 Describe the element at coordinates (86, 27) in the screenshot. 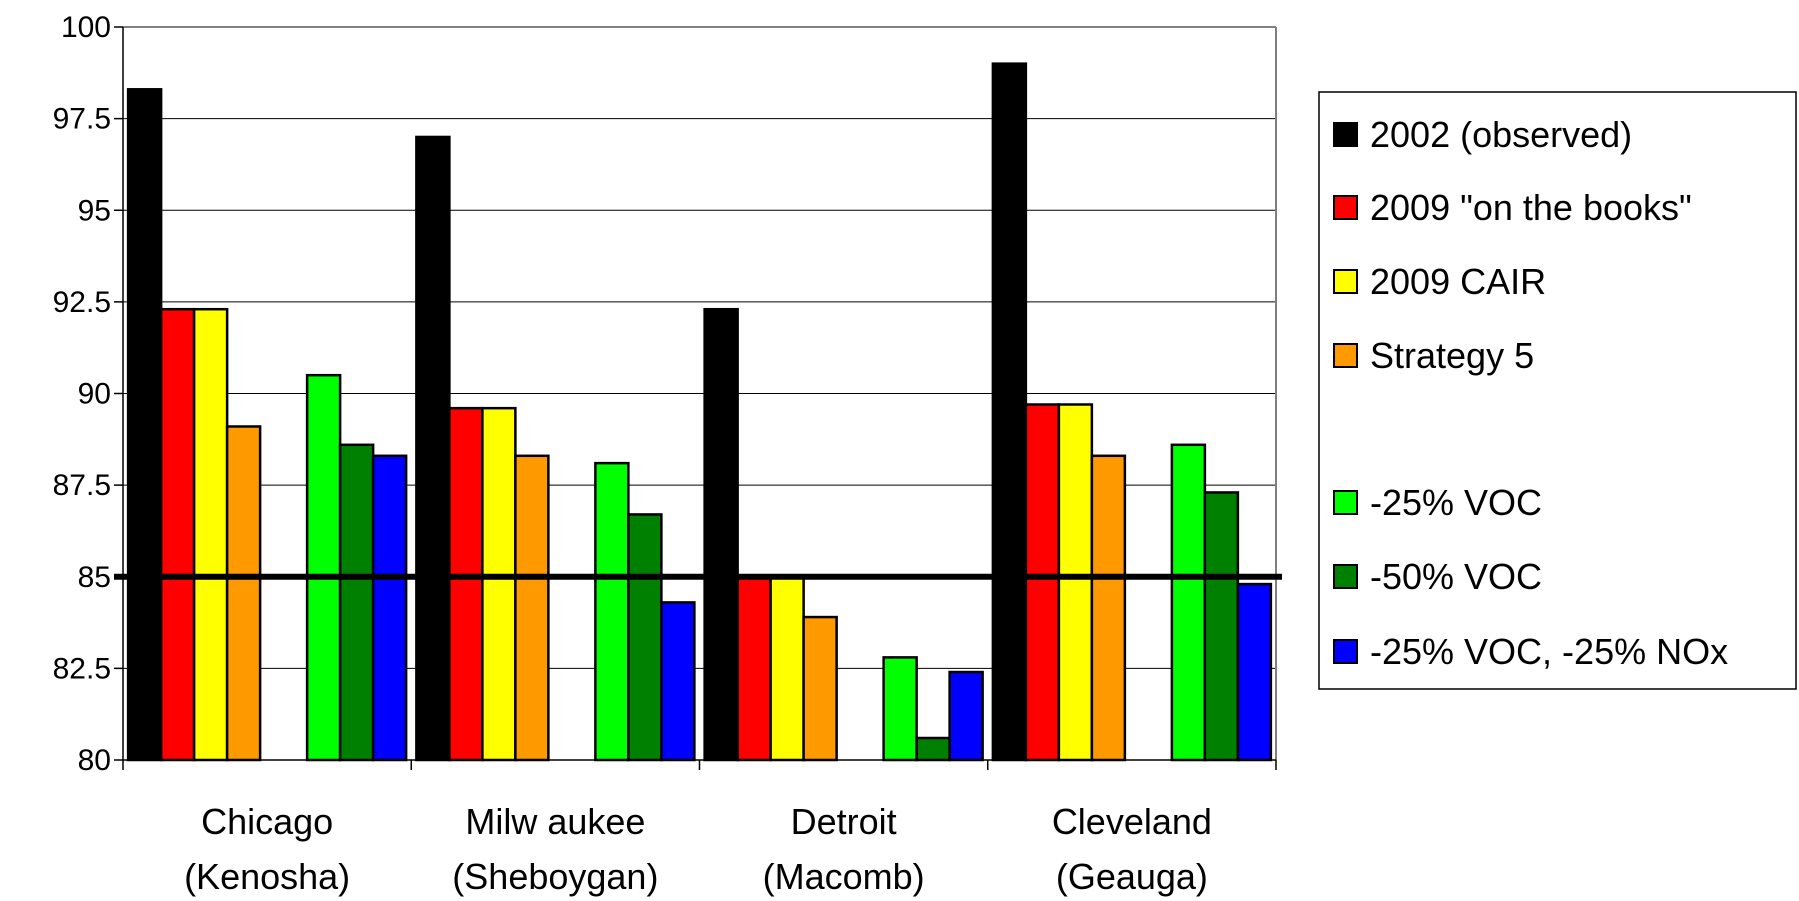

I see `y-tick-label: 100` at that location.